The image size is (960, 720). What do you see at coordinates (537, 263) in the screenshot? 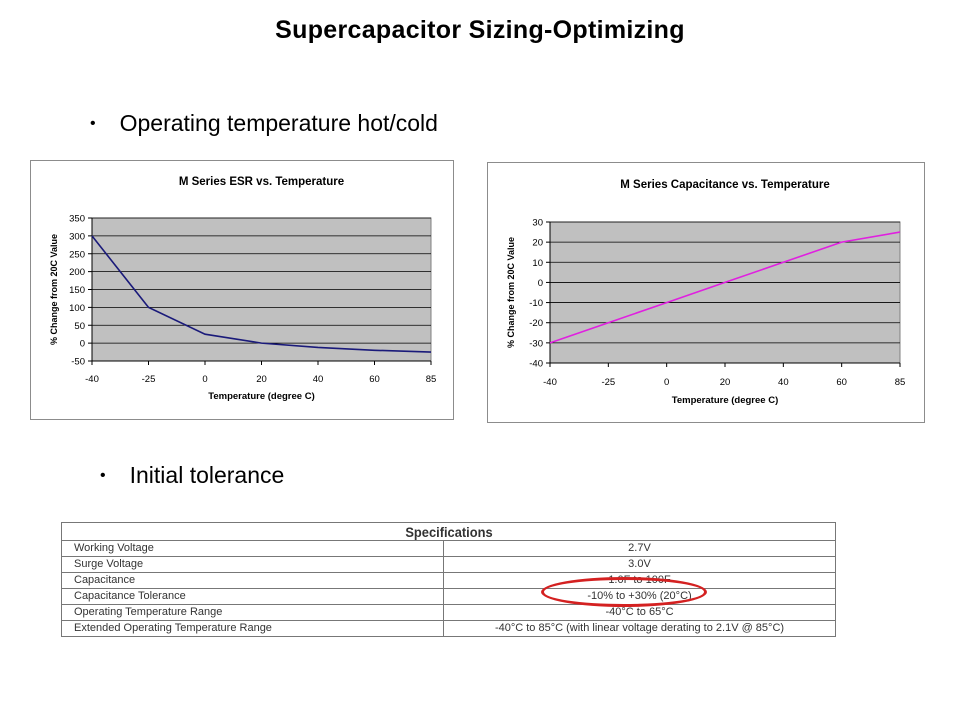
I see `y-tick-label: 10` at bounding box center [537, 263].